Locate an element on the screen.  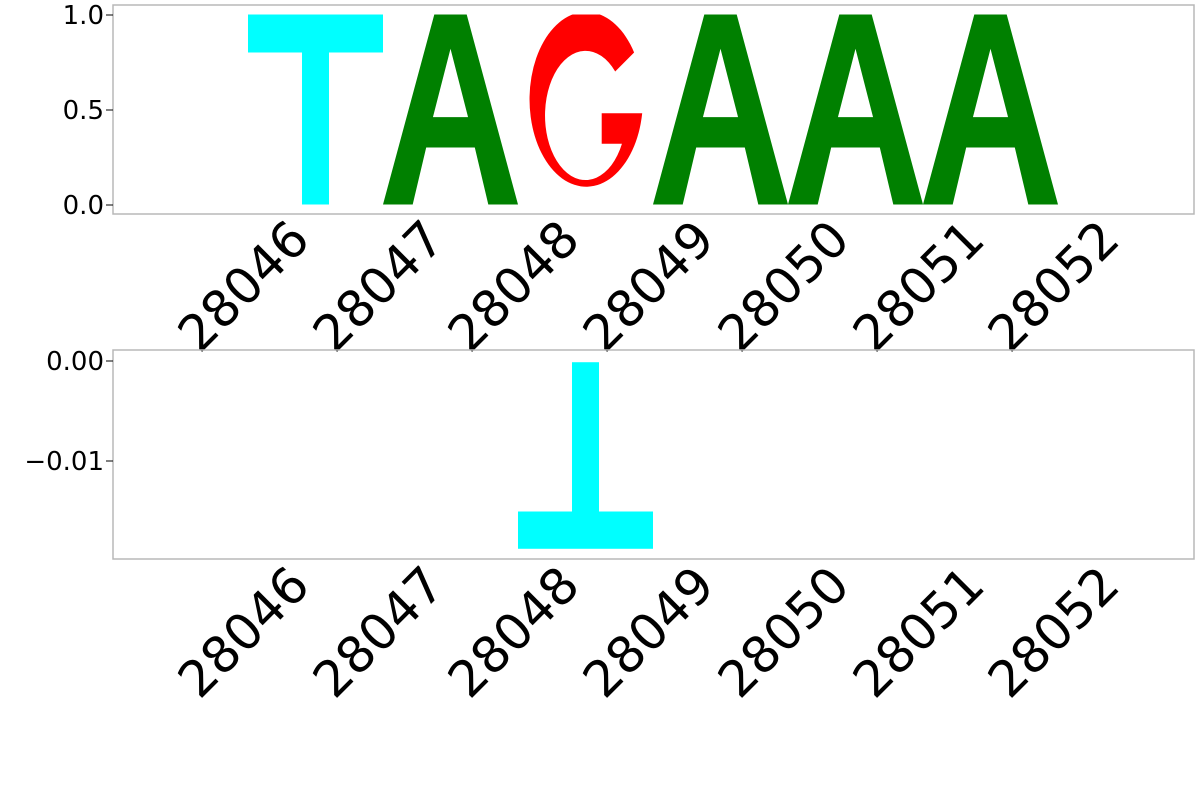
bottom-logo-letter is located at coordinates (585, 455).